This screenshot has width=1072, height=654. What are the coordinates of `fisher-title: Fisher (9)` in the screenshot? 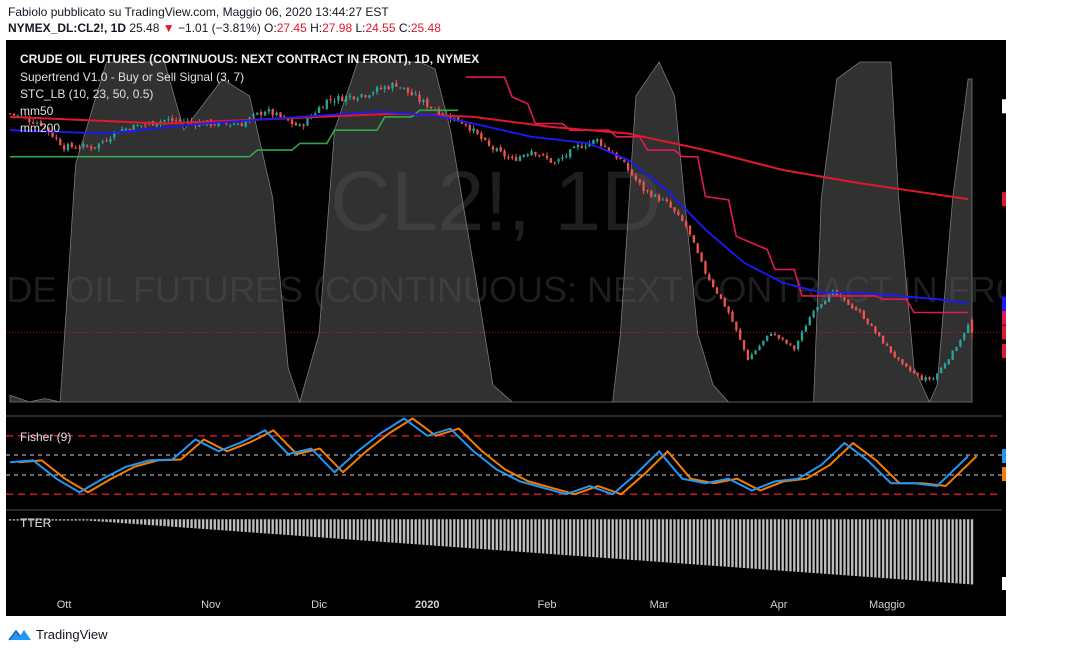 It's located at (46, 437).